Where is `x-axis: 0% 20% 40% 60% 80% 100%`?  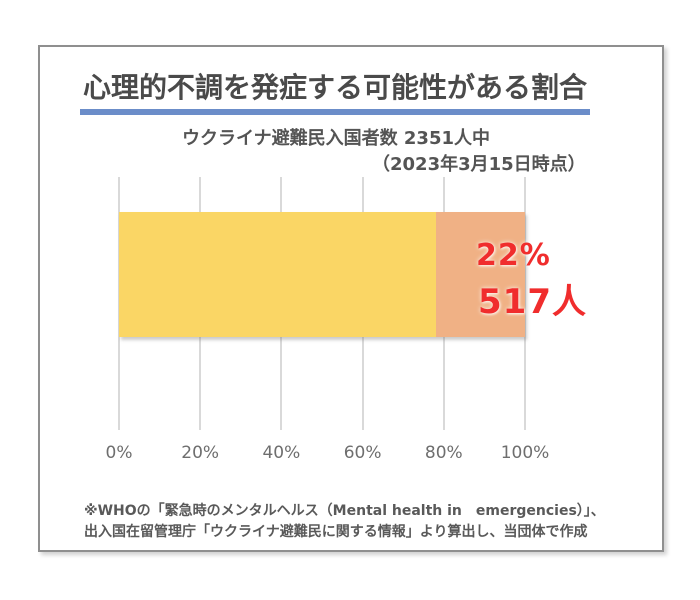
x-axis: 0% 20% 40% 60% 80% 100% is located at coordinates (328, 453).